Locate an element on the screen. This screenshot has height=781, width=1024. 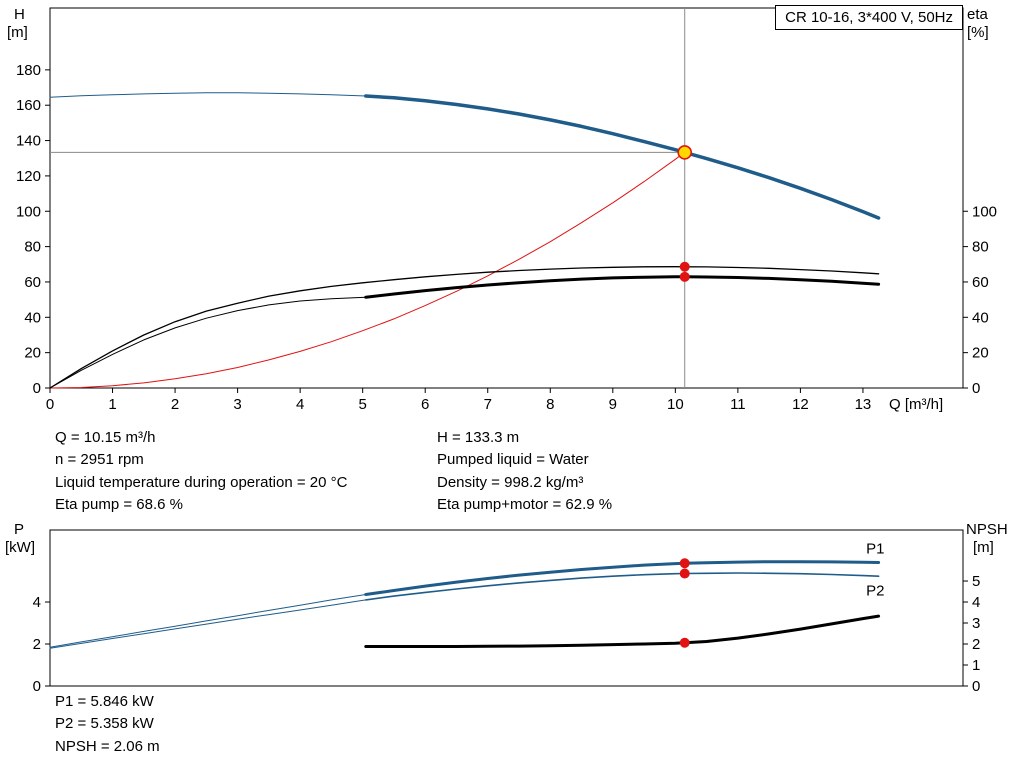
x-tick-label: 1 is located at coordinates (112, 404).